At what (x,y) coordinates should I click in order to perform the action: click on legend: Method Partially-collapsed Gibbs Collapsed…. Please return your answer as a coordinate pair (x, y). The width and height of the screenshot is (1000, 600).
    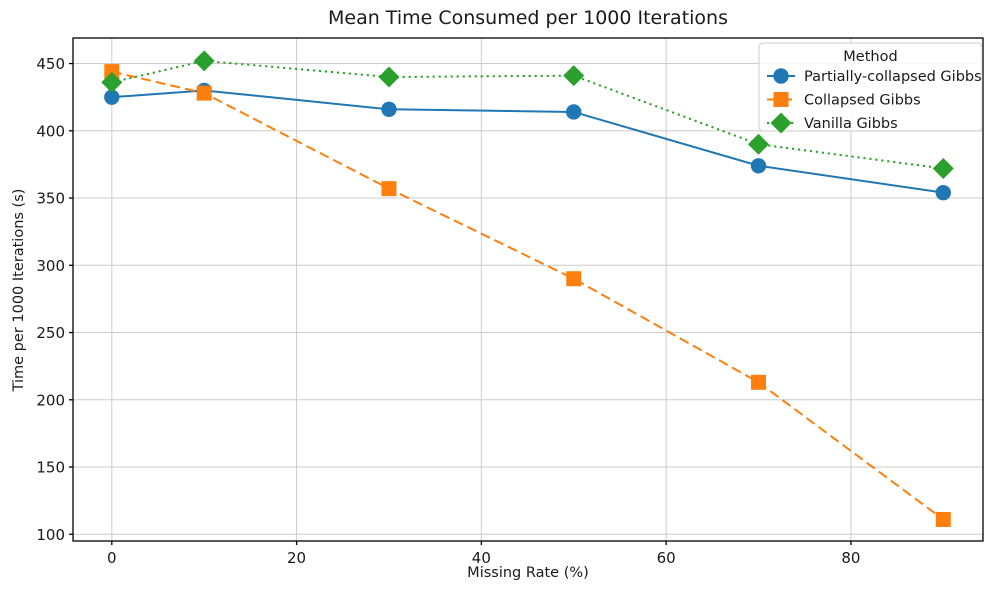
    Looking at the image, I should click on (870, 88).